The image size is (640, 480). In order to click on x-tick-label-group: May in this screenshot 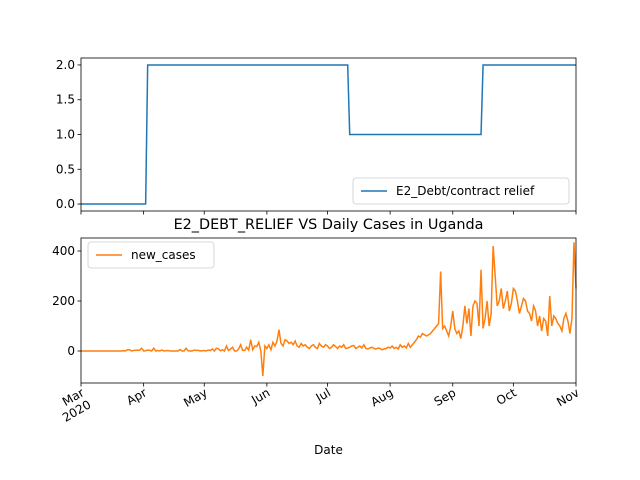, I will do `click(195, 397)`.